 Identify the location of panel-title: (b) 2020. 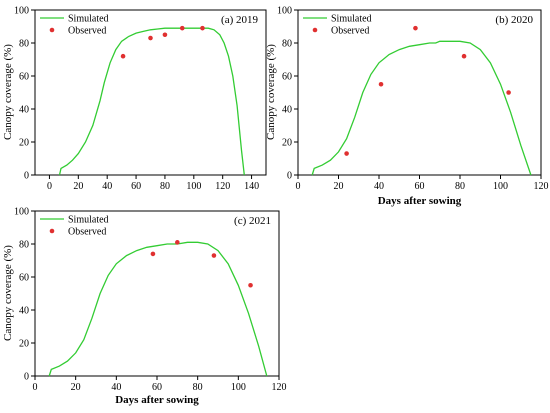
(514, 20).